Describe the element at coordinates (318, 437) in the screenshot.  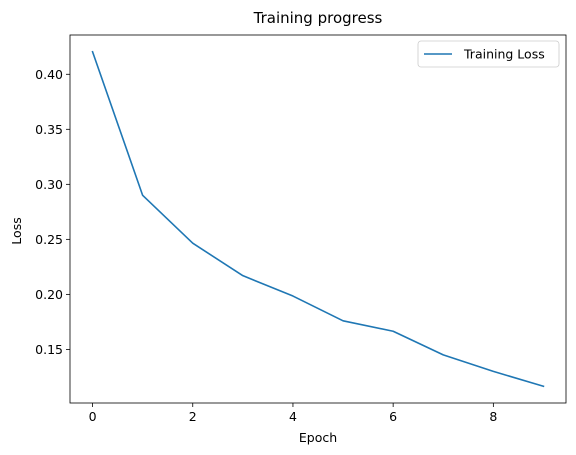
I see `x-axis-label: Epoch` at that location.